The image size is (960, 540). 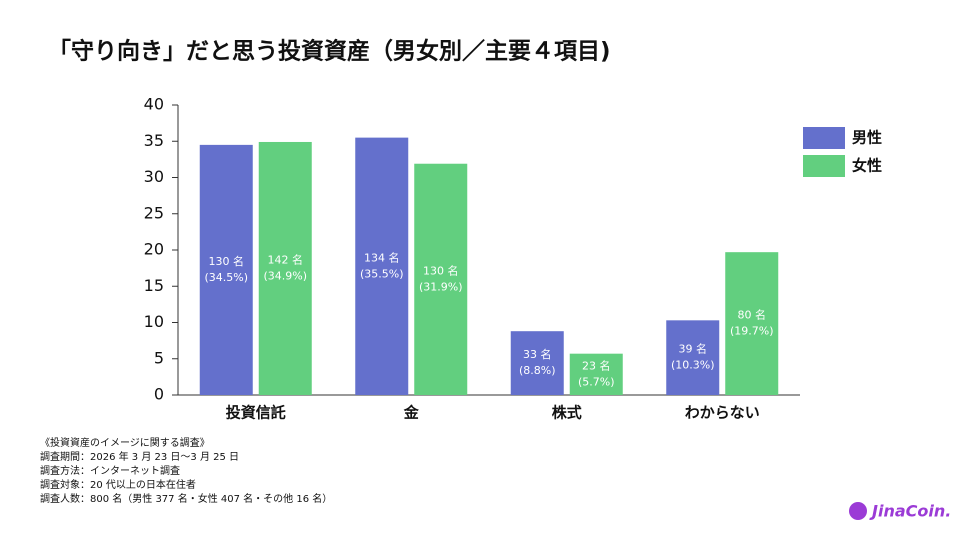 I want to click on x-tick-label: 金, so click(x=411, y=413).